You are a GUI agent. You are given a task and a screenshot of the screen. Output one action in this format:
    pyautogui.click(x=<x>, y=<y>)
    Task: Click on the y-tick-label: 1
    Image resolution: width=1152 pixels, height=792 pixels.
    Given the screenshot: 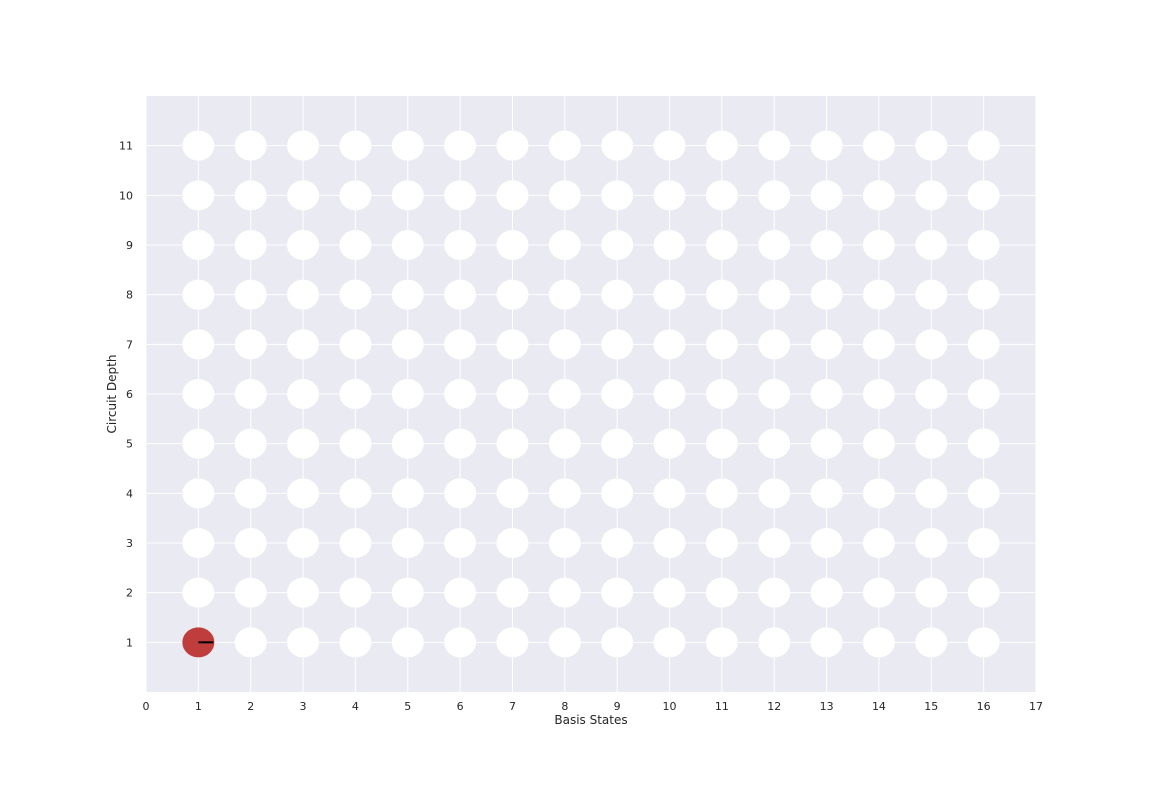 What is the action you would take?
    pyautogui.click(x=129, y=642)
    